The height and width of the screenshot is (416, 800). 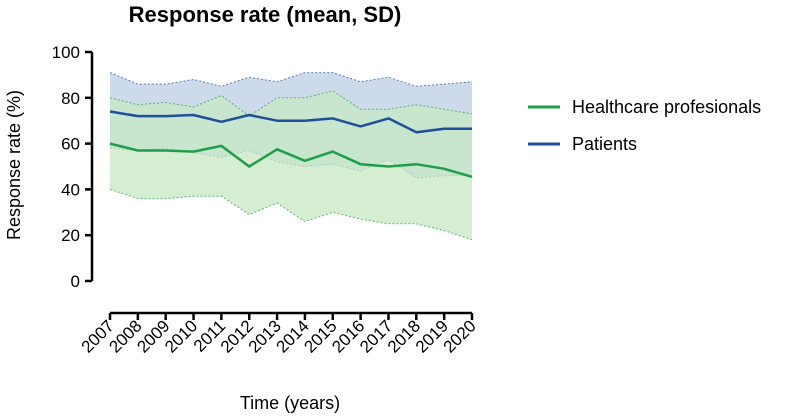 I want to click on y-tick-label: 100, so click(x=66, y=52).